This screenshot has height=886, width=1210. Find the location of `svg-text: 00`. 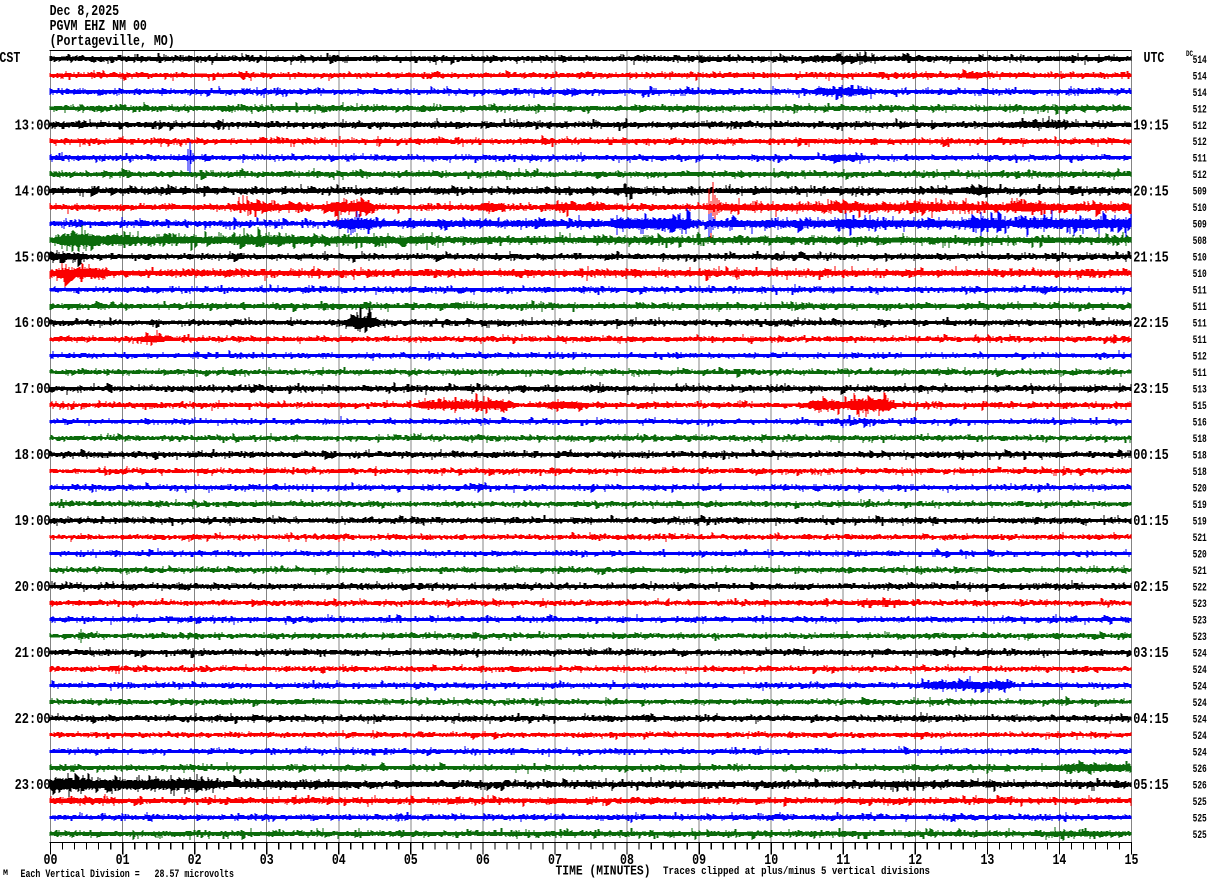

svg-text: 00 is located at coordinates (51, 860).